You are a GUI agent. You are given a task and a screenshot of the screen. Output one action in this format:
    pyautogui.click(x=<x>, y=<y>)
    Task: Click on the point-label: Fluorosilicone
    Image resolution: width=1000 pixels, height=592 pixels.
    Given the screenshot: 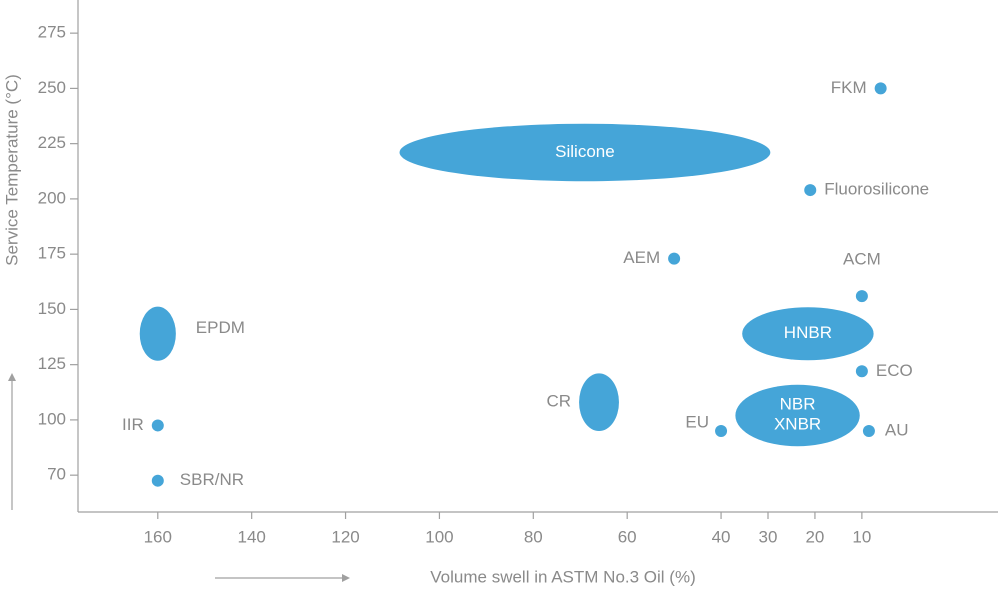 What is the action you would take?
    pyautogui.click(x=876, y=189)
    